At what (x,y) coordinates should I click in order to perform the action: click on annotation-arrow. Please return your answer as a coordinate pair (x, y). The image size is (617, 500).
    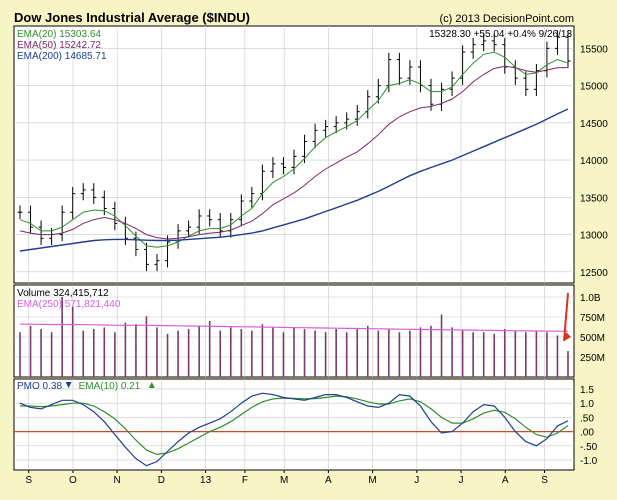
    Looking at the image, I should click on (566, 317).